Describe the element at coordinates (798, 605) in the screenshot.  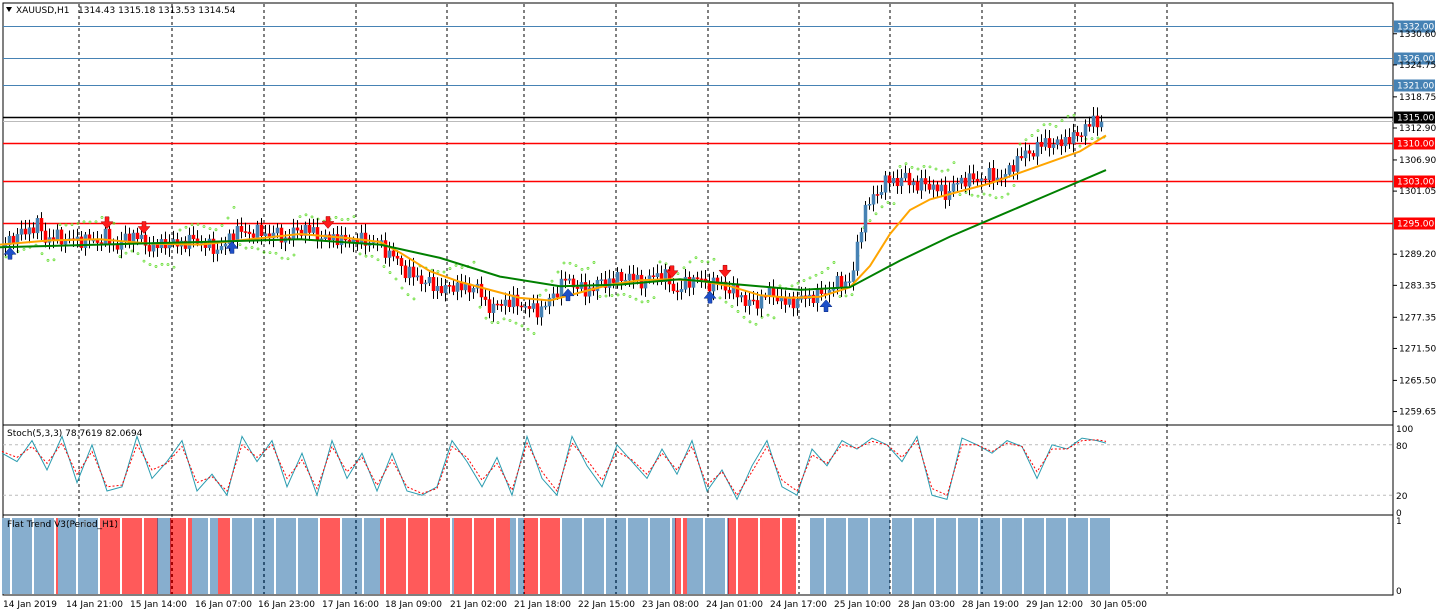
I see `time-tick-label-12: 24 Jan 17:00` at that location.